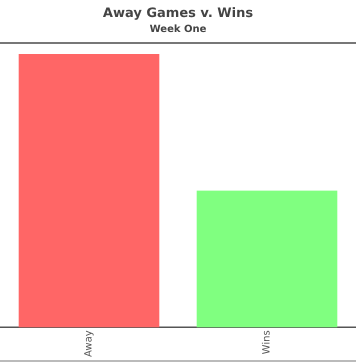 The width and height of the screenshot is (356, 364). I want to click on x-tick-label: Wins, so click(267, 342).